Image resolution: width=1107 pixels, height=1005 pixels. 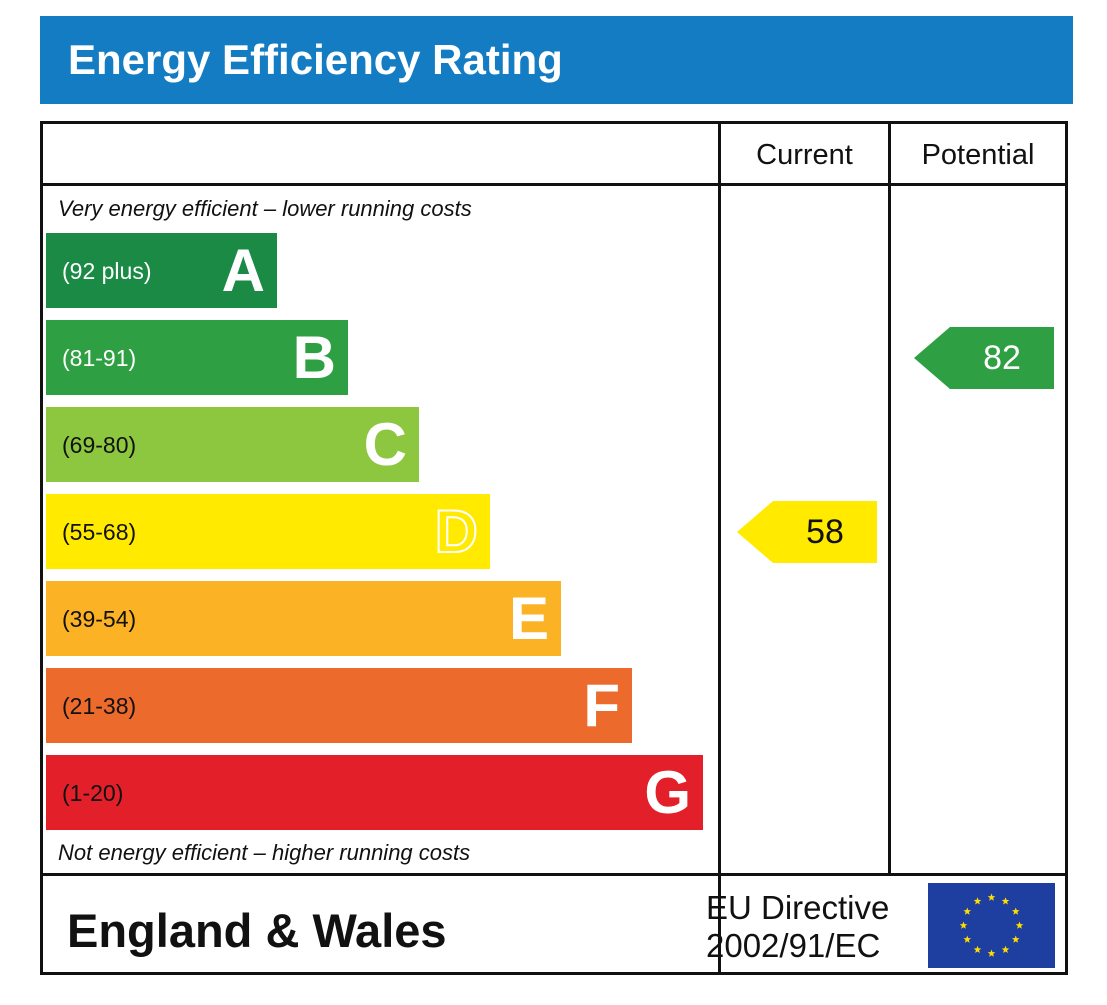 I want to click on header-divider, so click(x=554, y=184).